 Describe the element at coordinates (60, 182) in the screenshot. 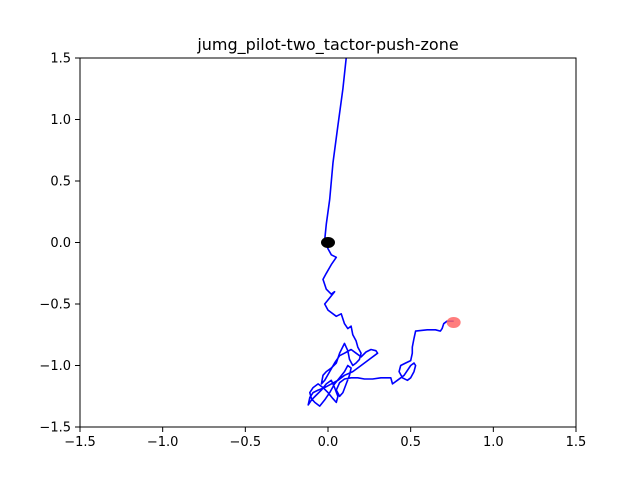

I see `y-tick-label: 0.5` at that location.